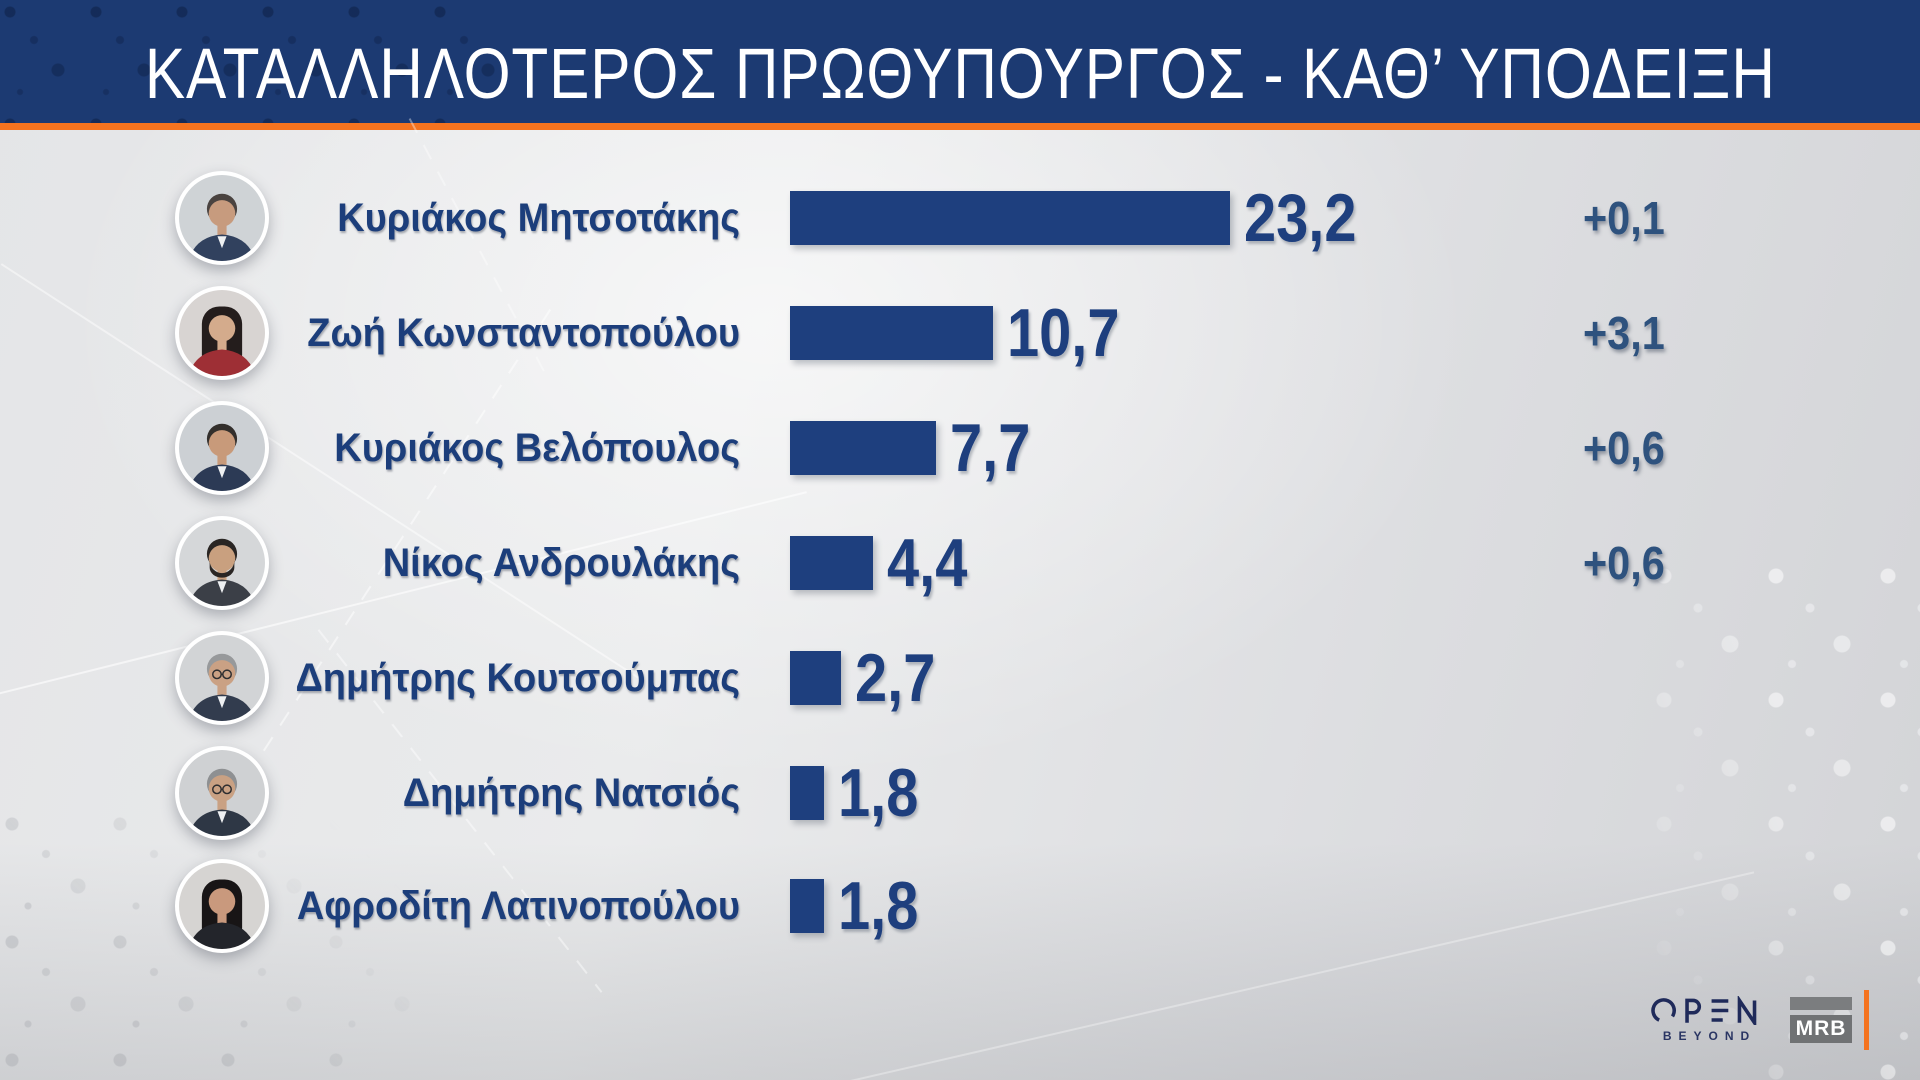 Image resolution: width=1920 pixels, height=1080 pixels. I want to click on open-logo-icon, so click(1704, 1010).